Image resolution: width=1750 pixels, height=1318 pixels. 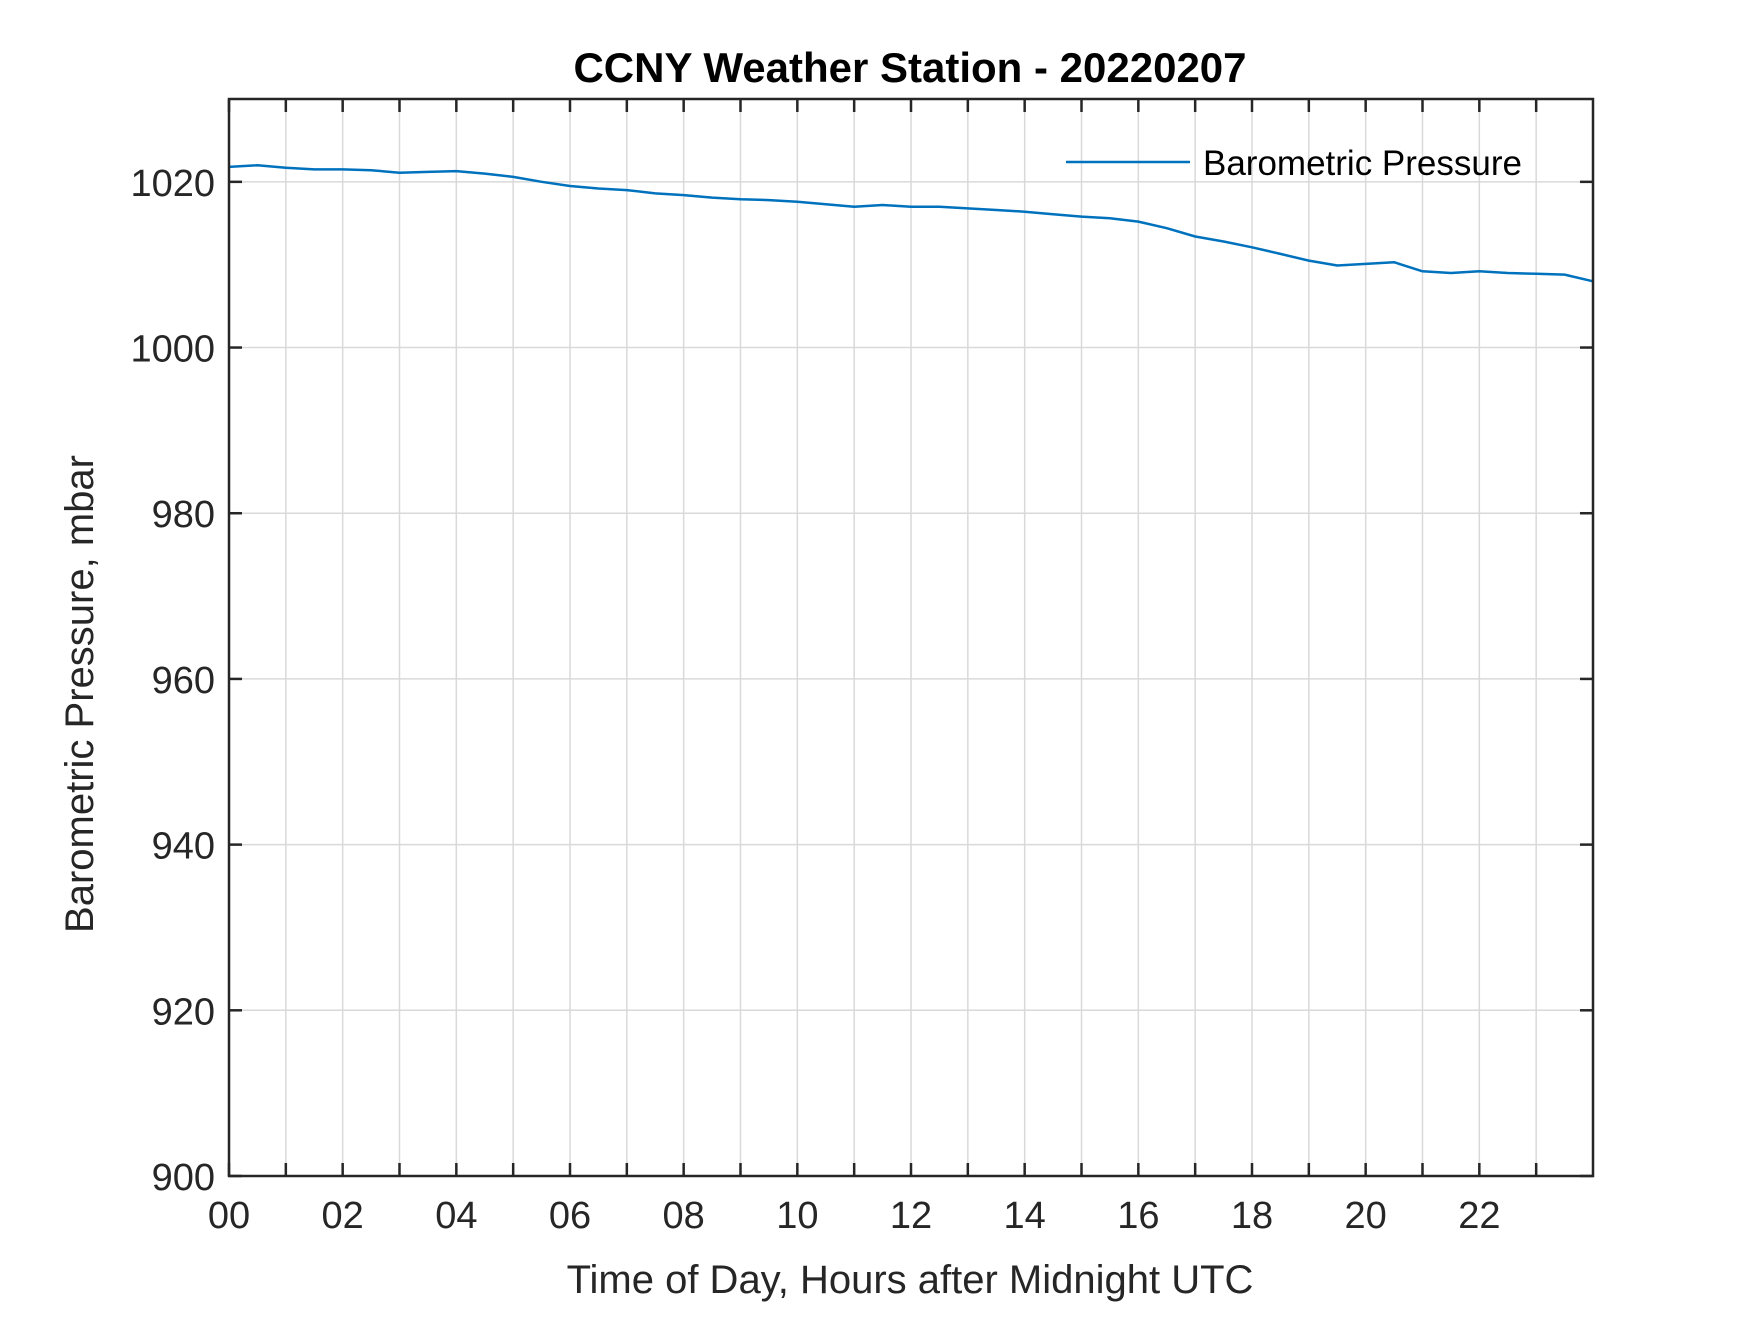 I want to click on x-tick-label: 12, so click(x=911, y=1216).